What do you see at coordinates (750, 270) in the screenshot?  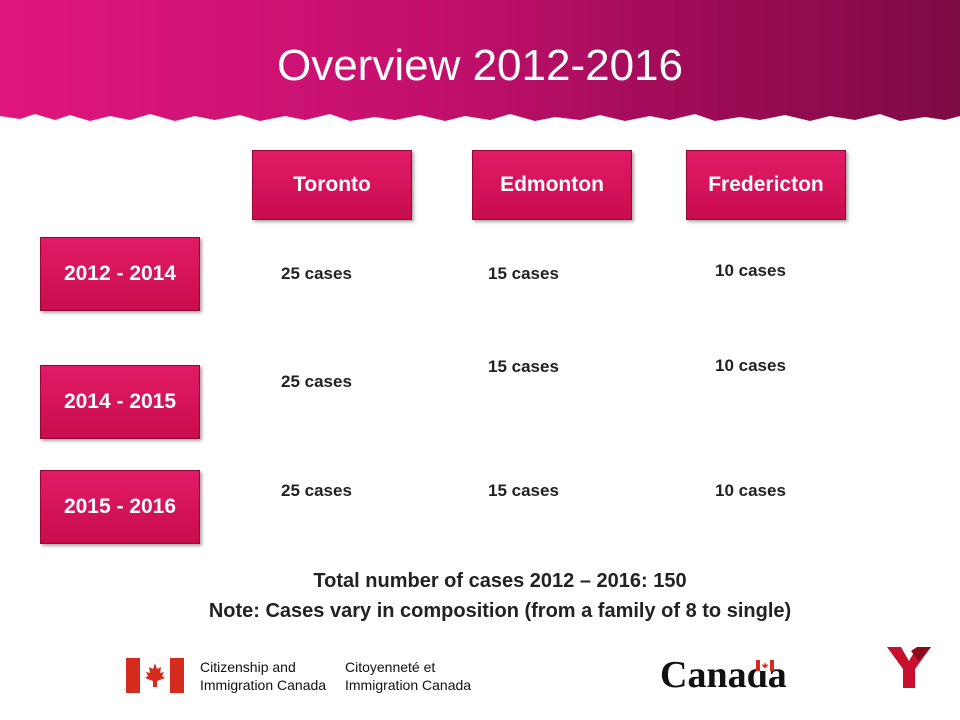 I see `cases-fredericton-2012-2014: 10 cases` at bounding box center [750, 270].